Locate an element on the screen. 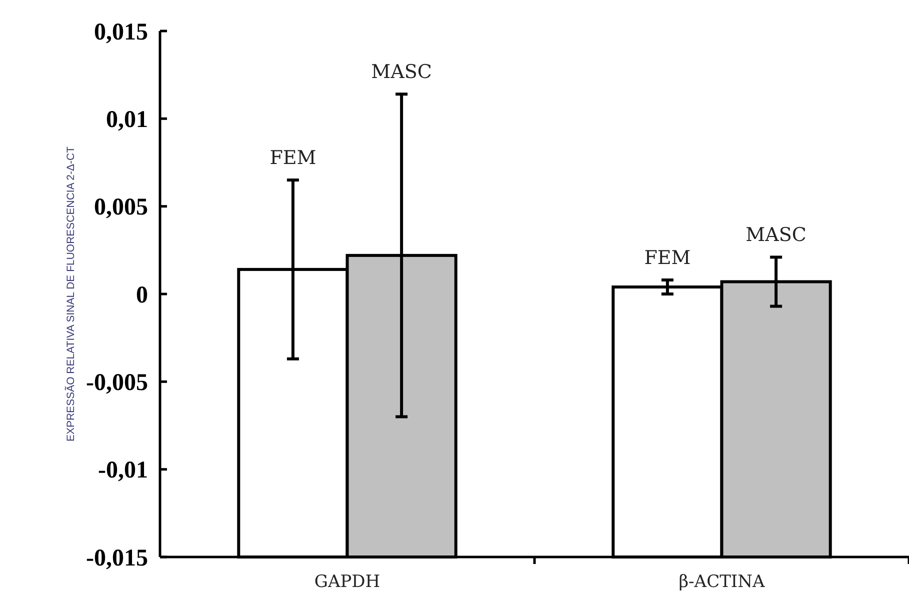 The image size is (909, 603). y-tick-label: 0 is located at coordinates (142, 295).